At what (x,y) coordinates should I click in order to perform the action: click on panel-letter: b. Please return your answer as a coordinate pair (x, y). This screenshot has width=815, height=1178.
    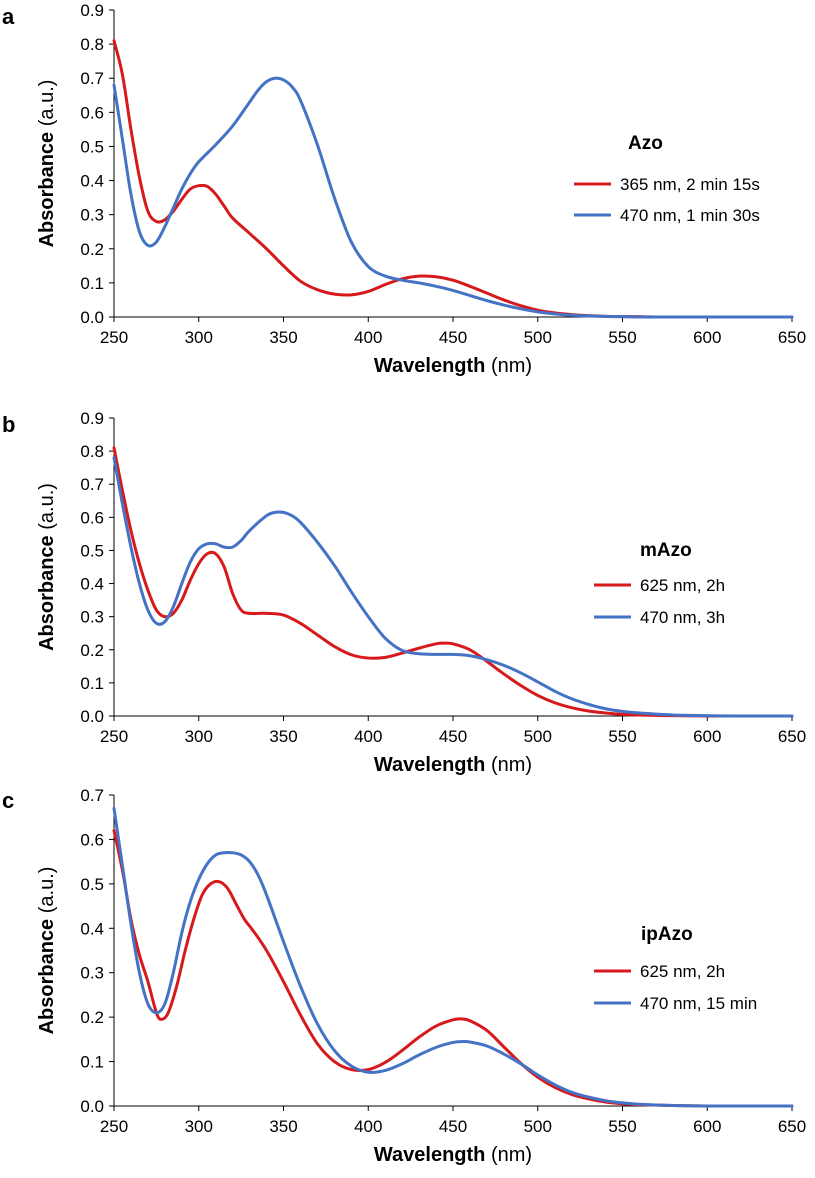
    Looking at the image, I should click on (8, 424).